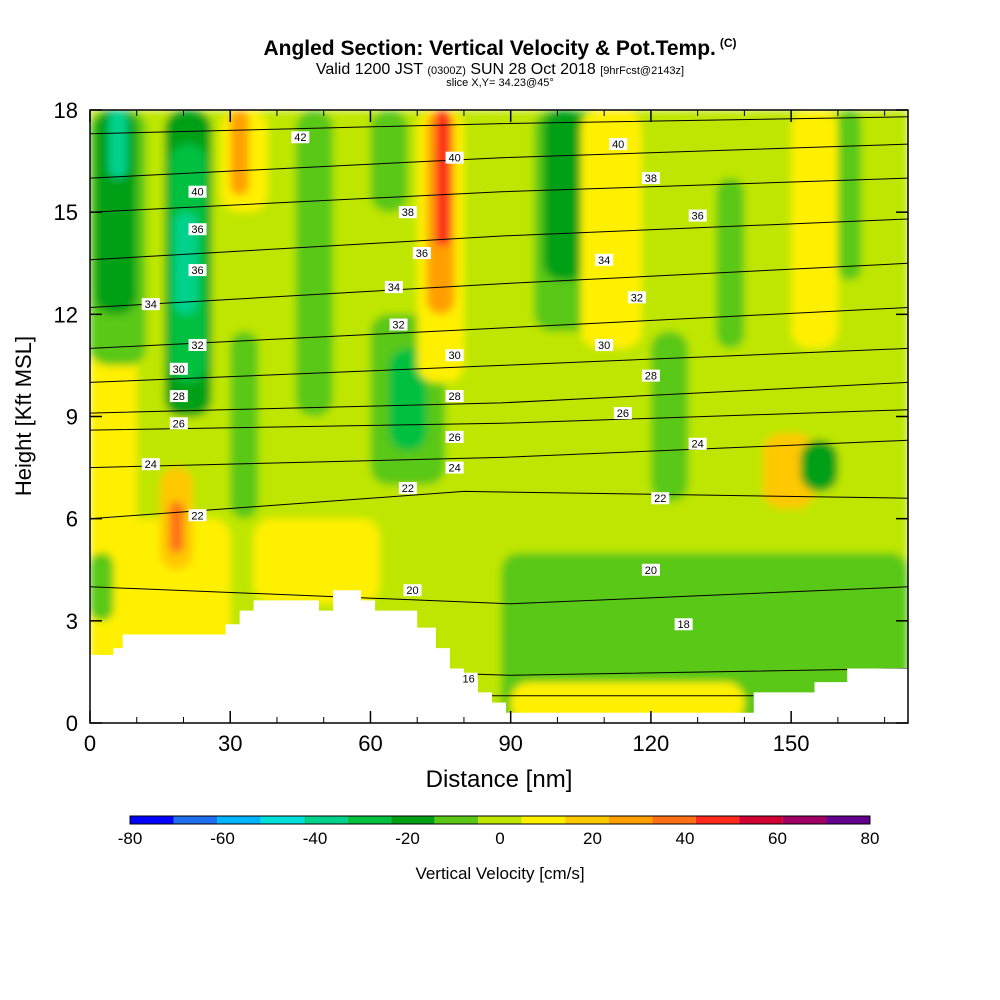  I want to click on contour-label-text: 28, so click(454, 397).